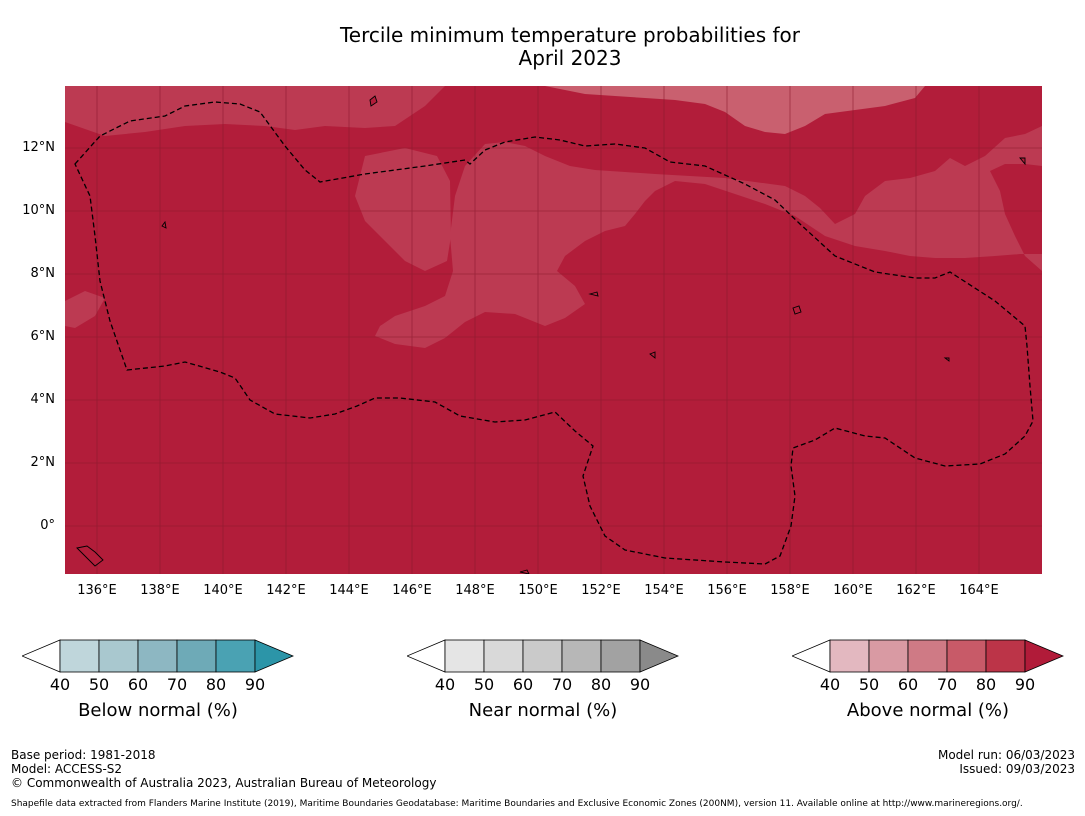 This screenshot has width=1085, height=816. What do you see at coordinates (158, 710) in the screenshot?
I see `colorbar-title: Below normal (%)` at bounding box center [158, 710].